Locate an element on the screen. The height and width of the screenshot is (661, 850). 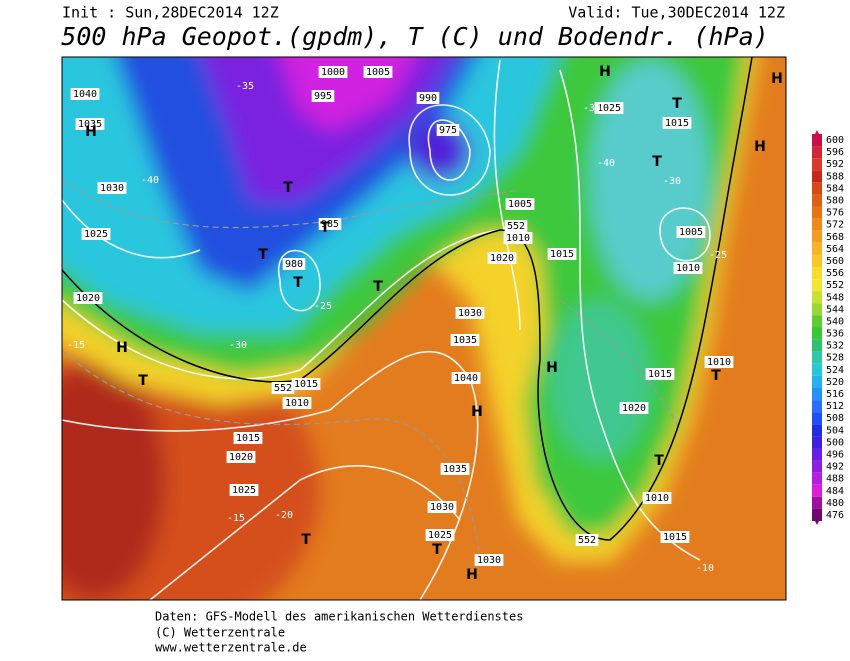
colorbar-label: 524 is located at coordinates (835, 370).